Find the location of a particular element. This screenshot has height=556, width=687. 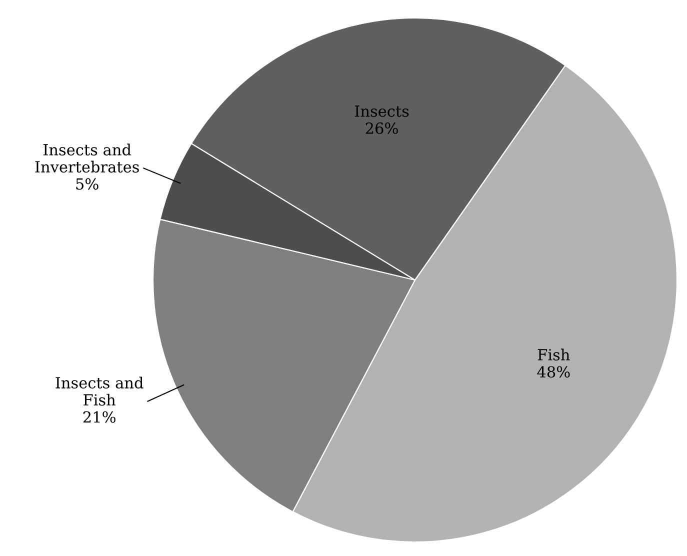

data-label: 26% is located at coordinates (382, 128).